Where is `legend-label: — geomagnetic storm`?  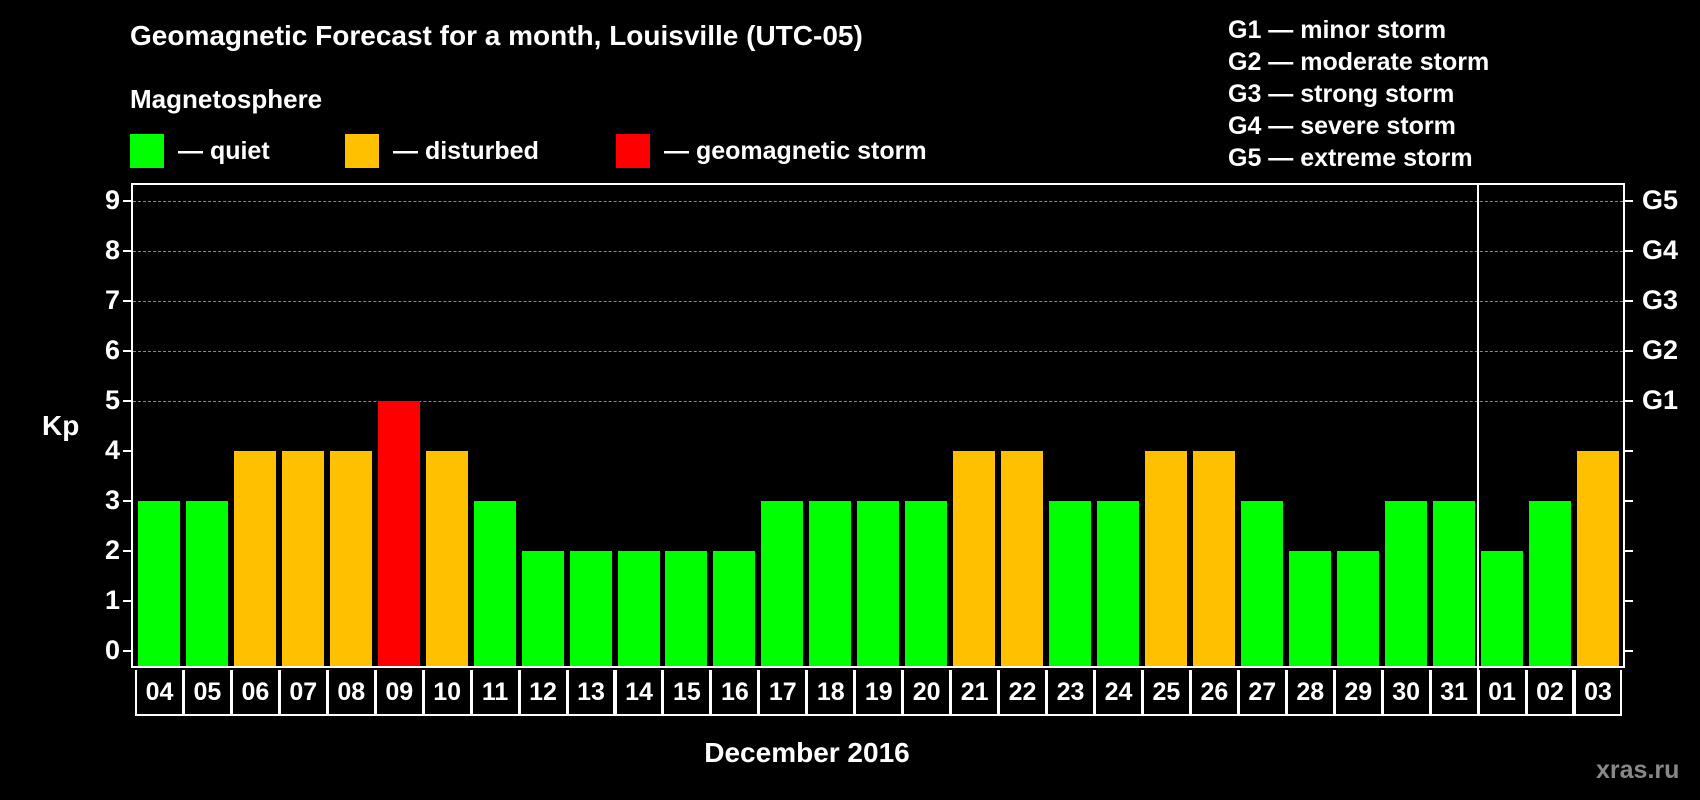
legend-label: — geomagnetic storm is located at coordinates (795, 150).